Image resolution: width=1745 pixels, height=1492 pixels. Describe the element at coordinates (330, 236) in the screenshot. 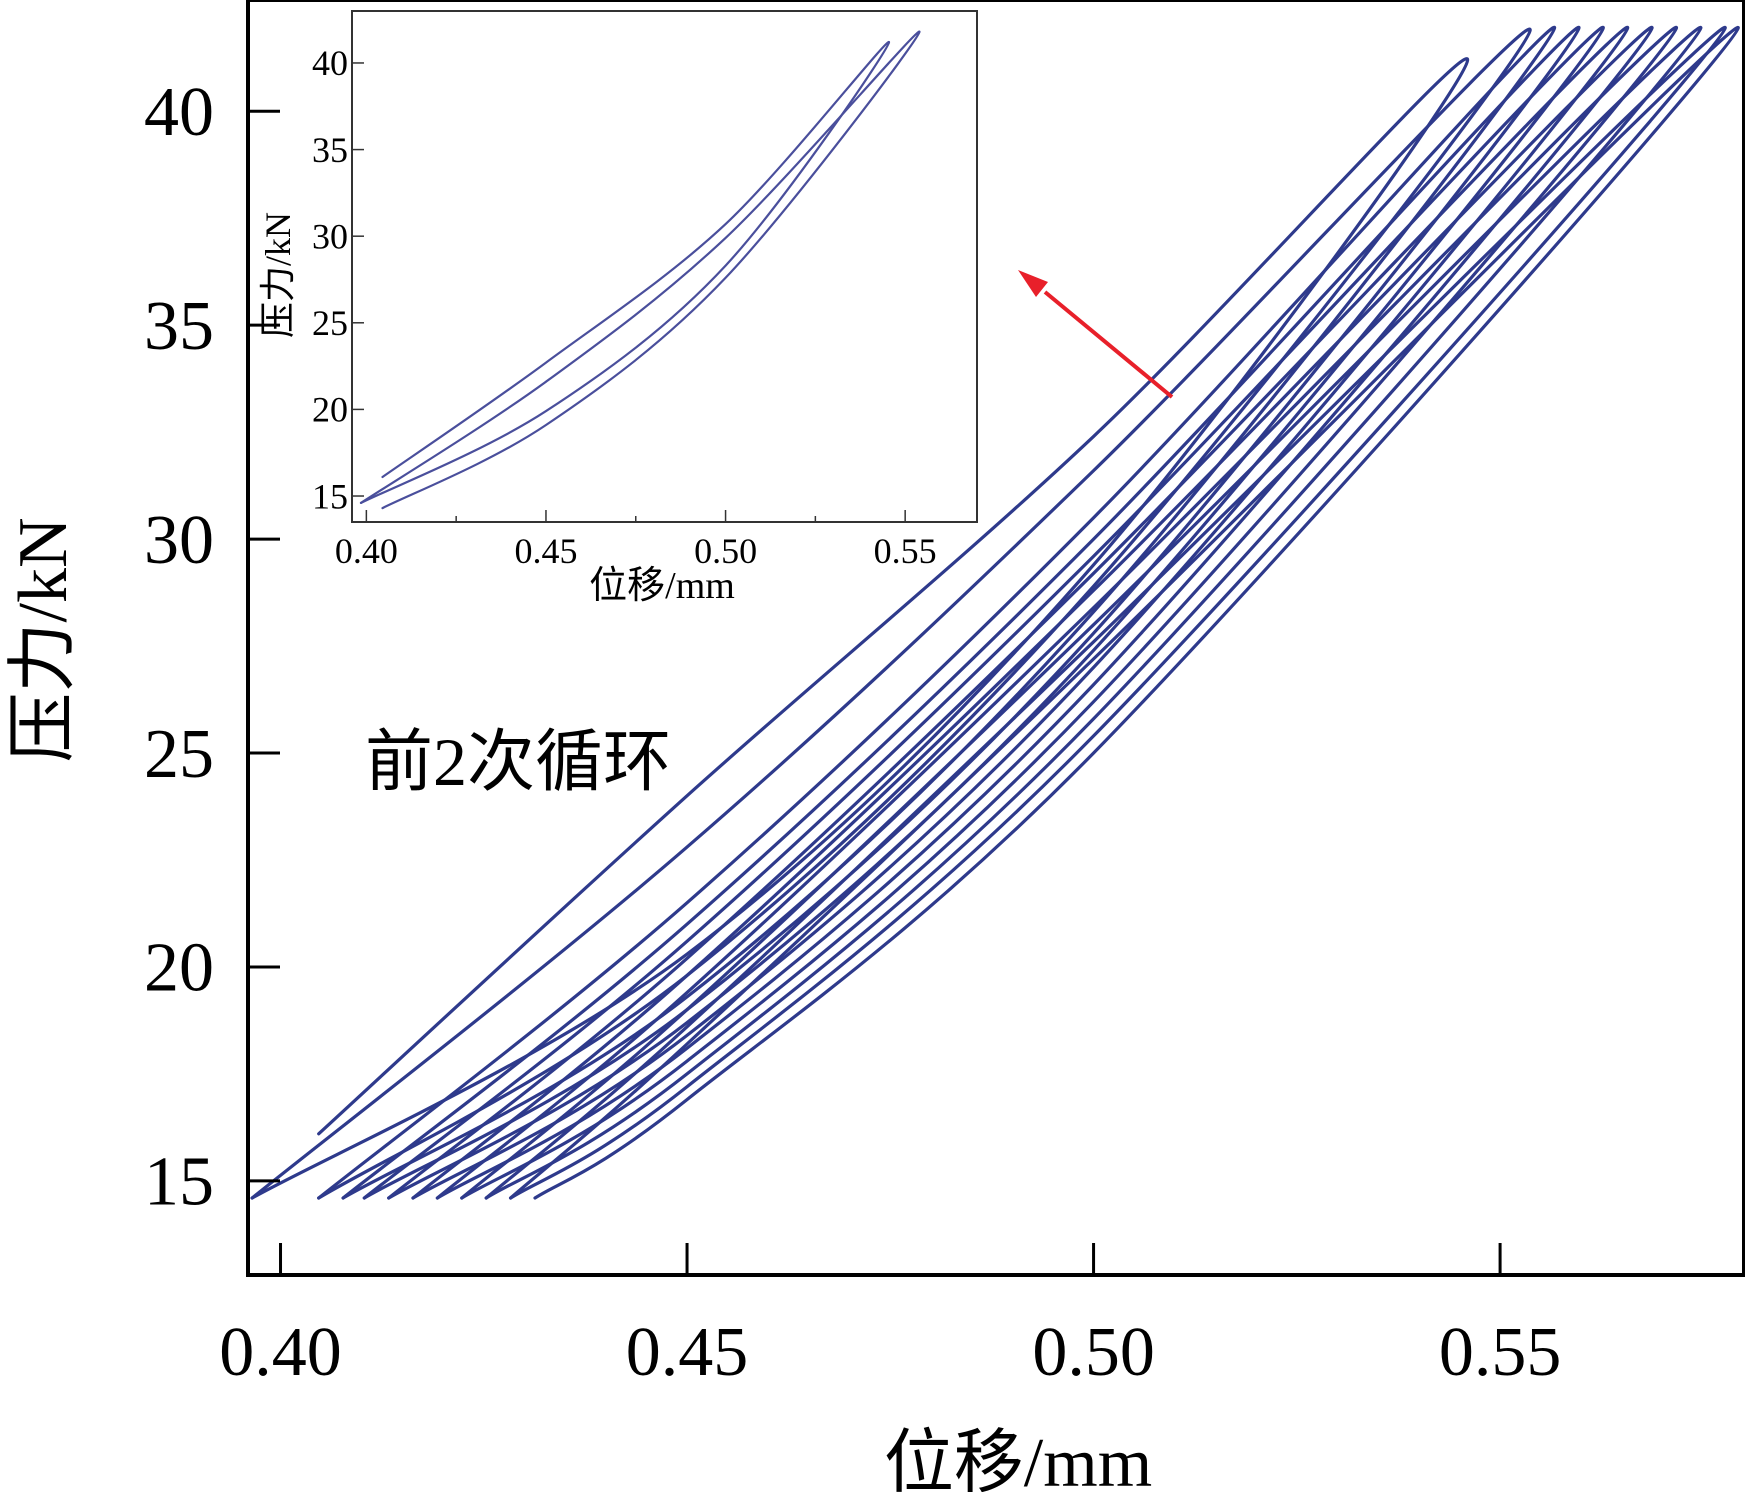

I see `inset-y-tick-label: 30` at that location.